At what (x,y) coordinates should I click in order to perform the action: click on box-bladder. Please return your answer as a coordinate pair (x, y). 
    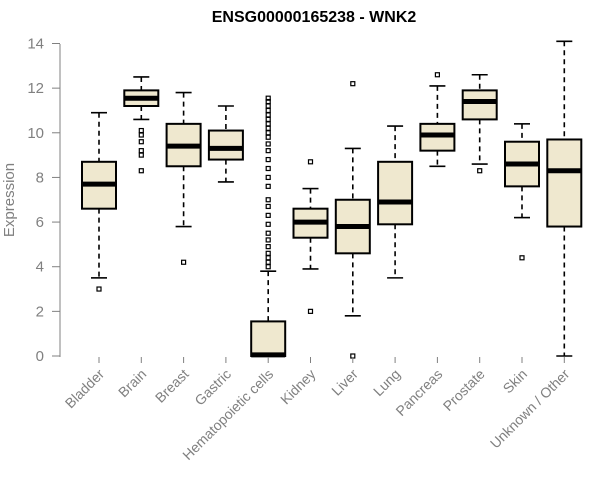
    Looking at the image, I should click on (99, 201).